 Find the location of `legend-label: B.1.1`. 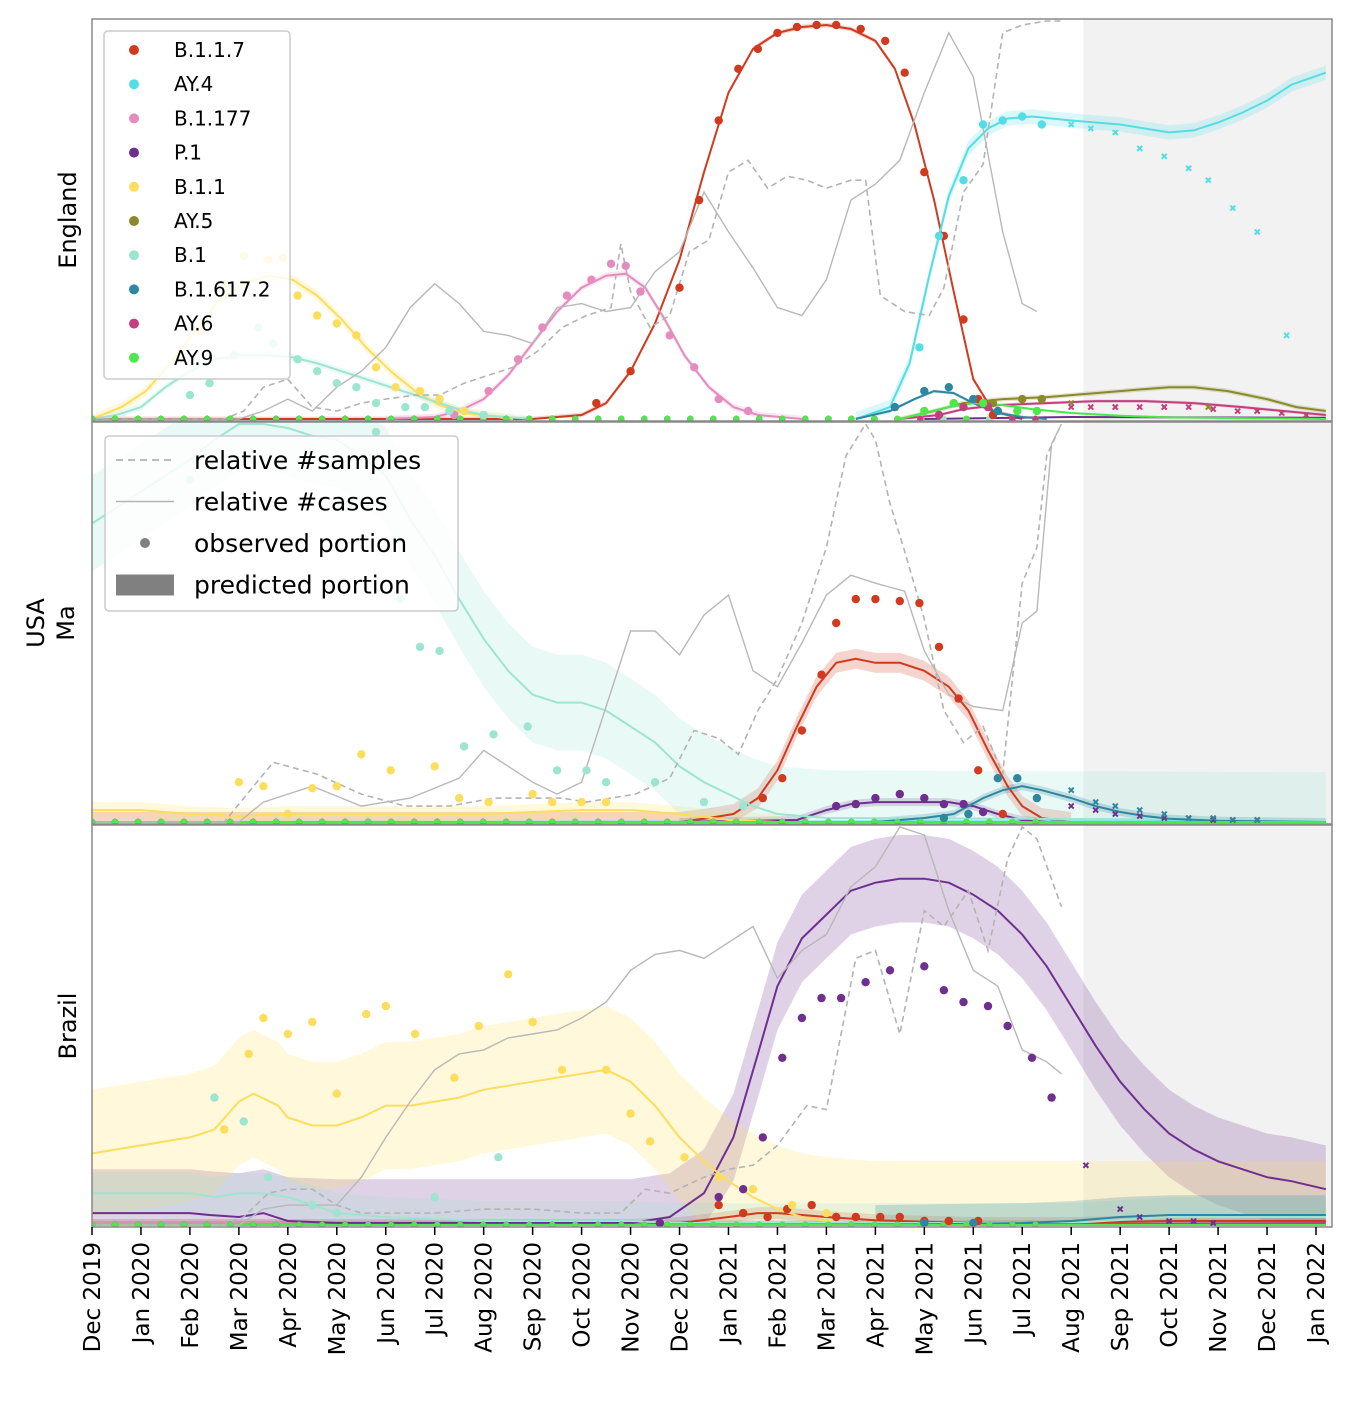

legend-label: B.1.1 is located at coordinates (200, 187).